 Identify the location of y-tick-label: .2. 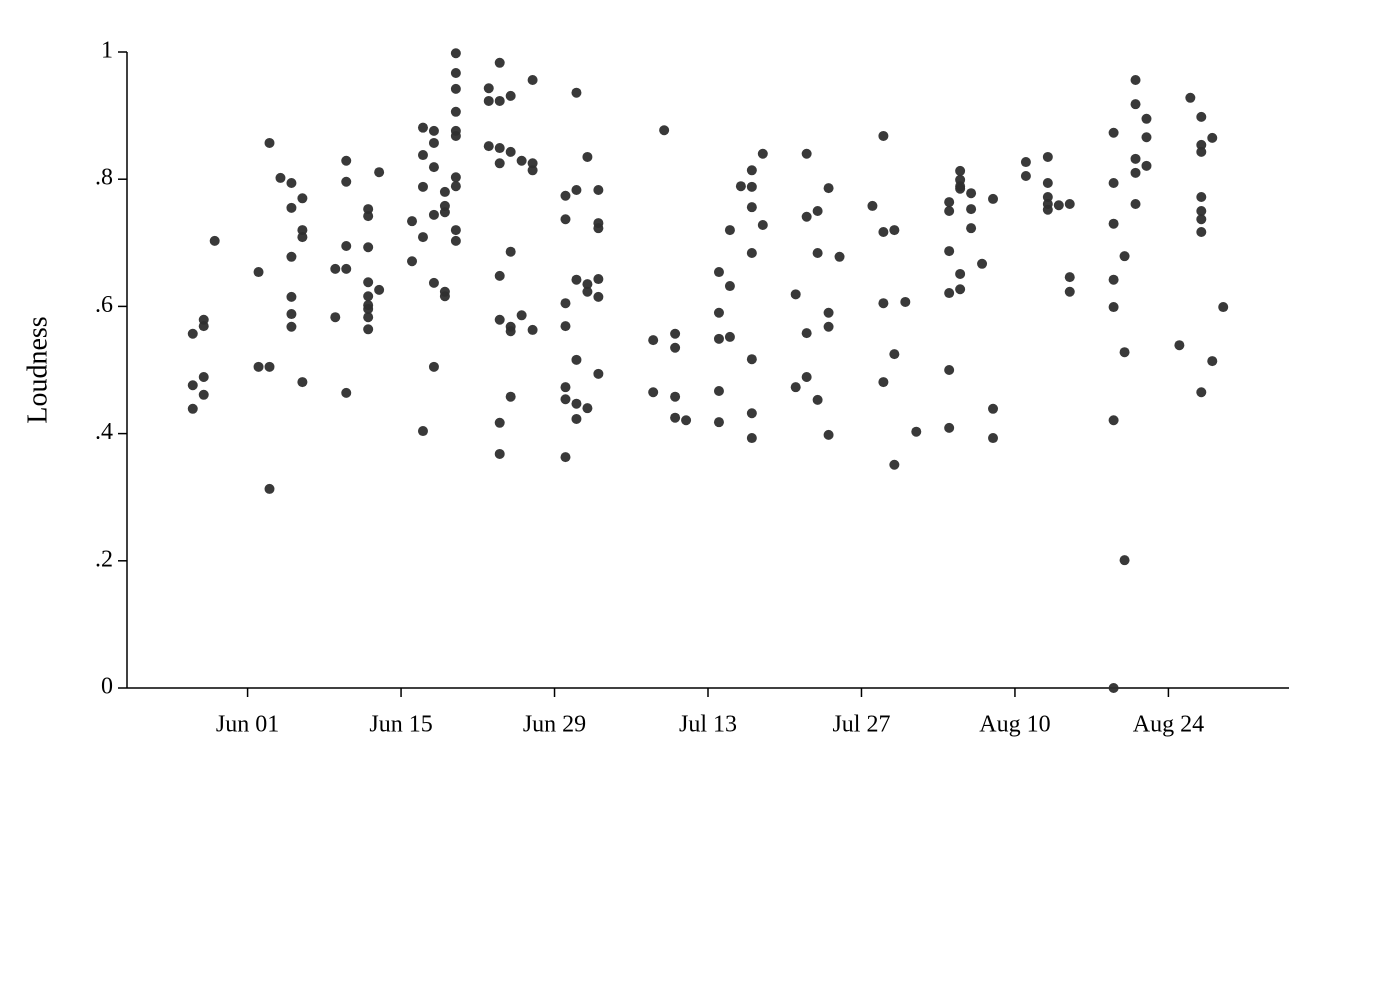
(104, 559).